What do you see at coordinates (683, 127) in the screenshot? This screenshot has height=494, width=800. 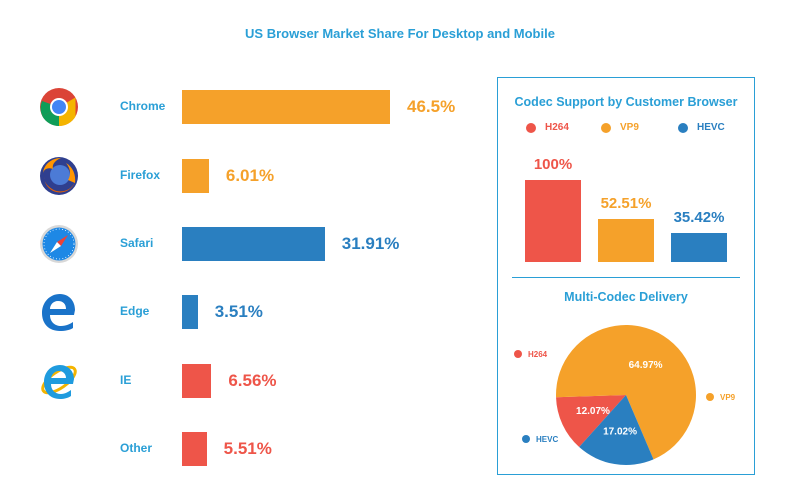 I see `legend-dot-hevc` at bounding box center [683, 127].